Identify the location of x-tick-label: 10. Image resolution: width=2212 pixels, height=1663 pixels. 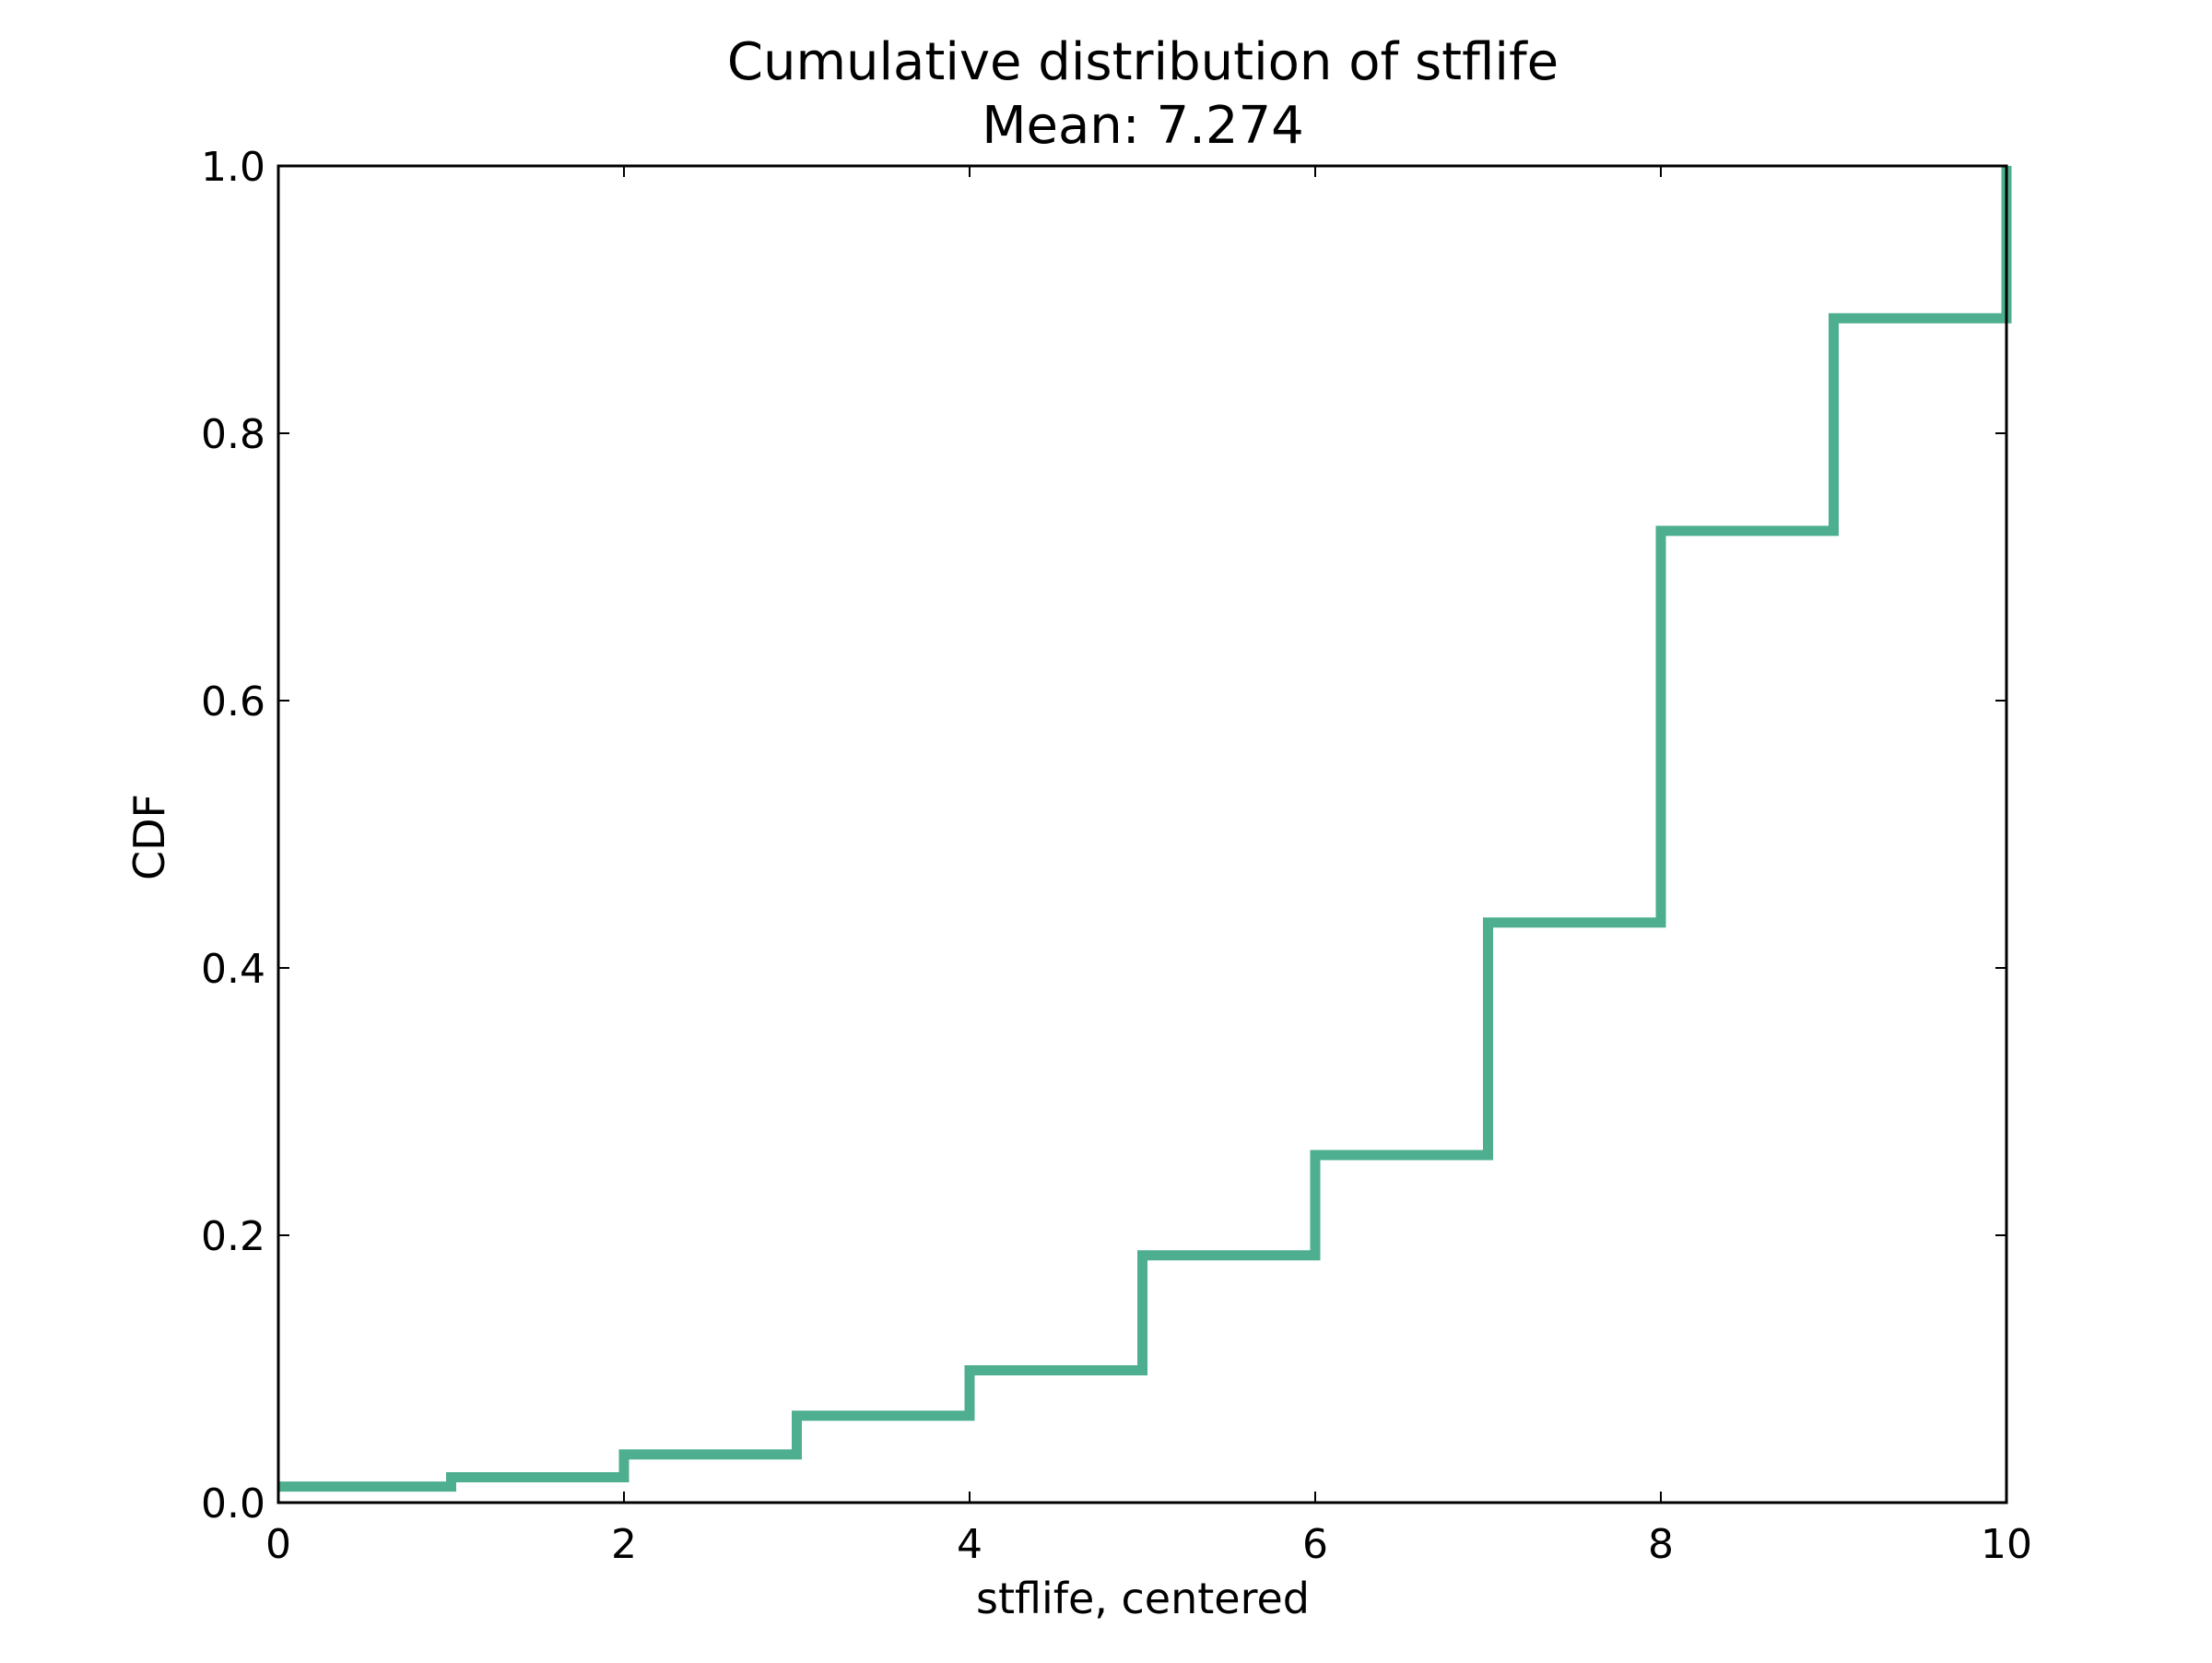
(2006, 1544).